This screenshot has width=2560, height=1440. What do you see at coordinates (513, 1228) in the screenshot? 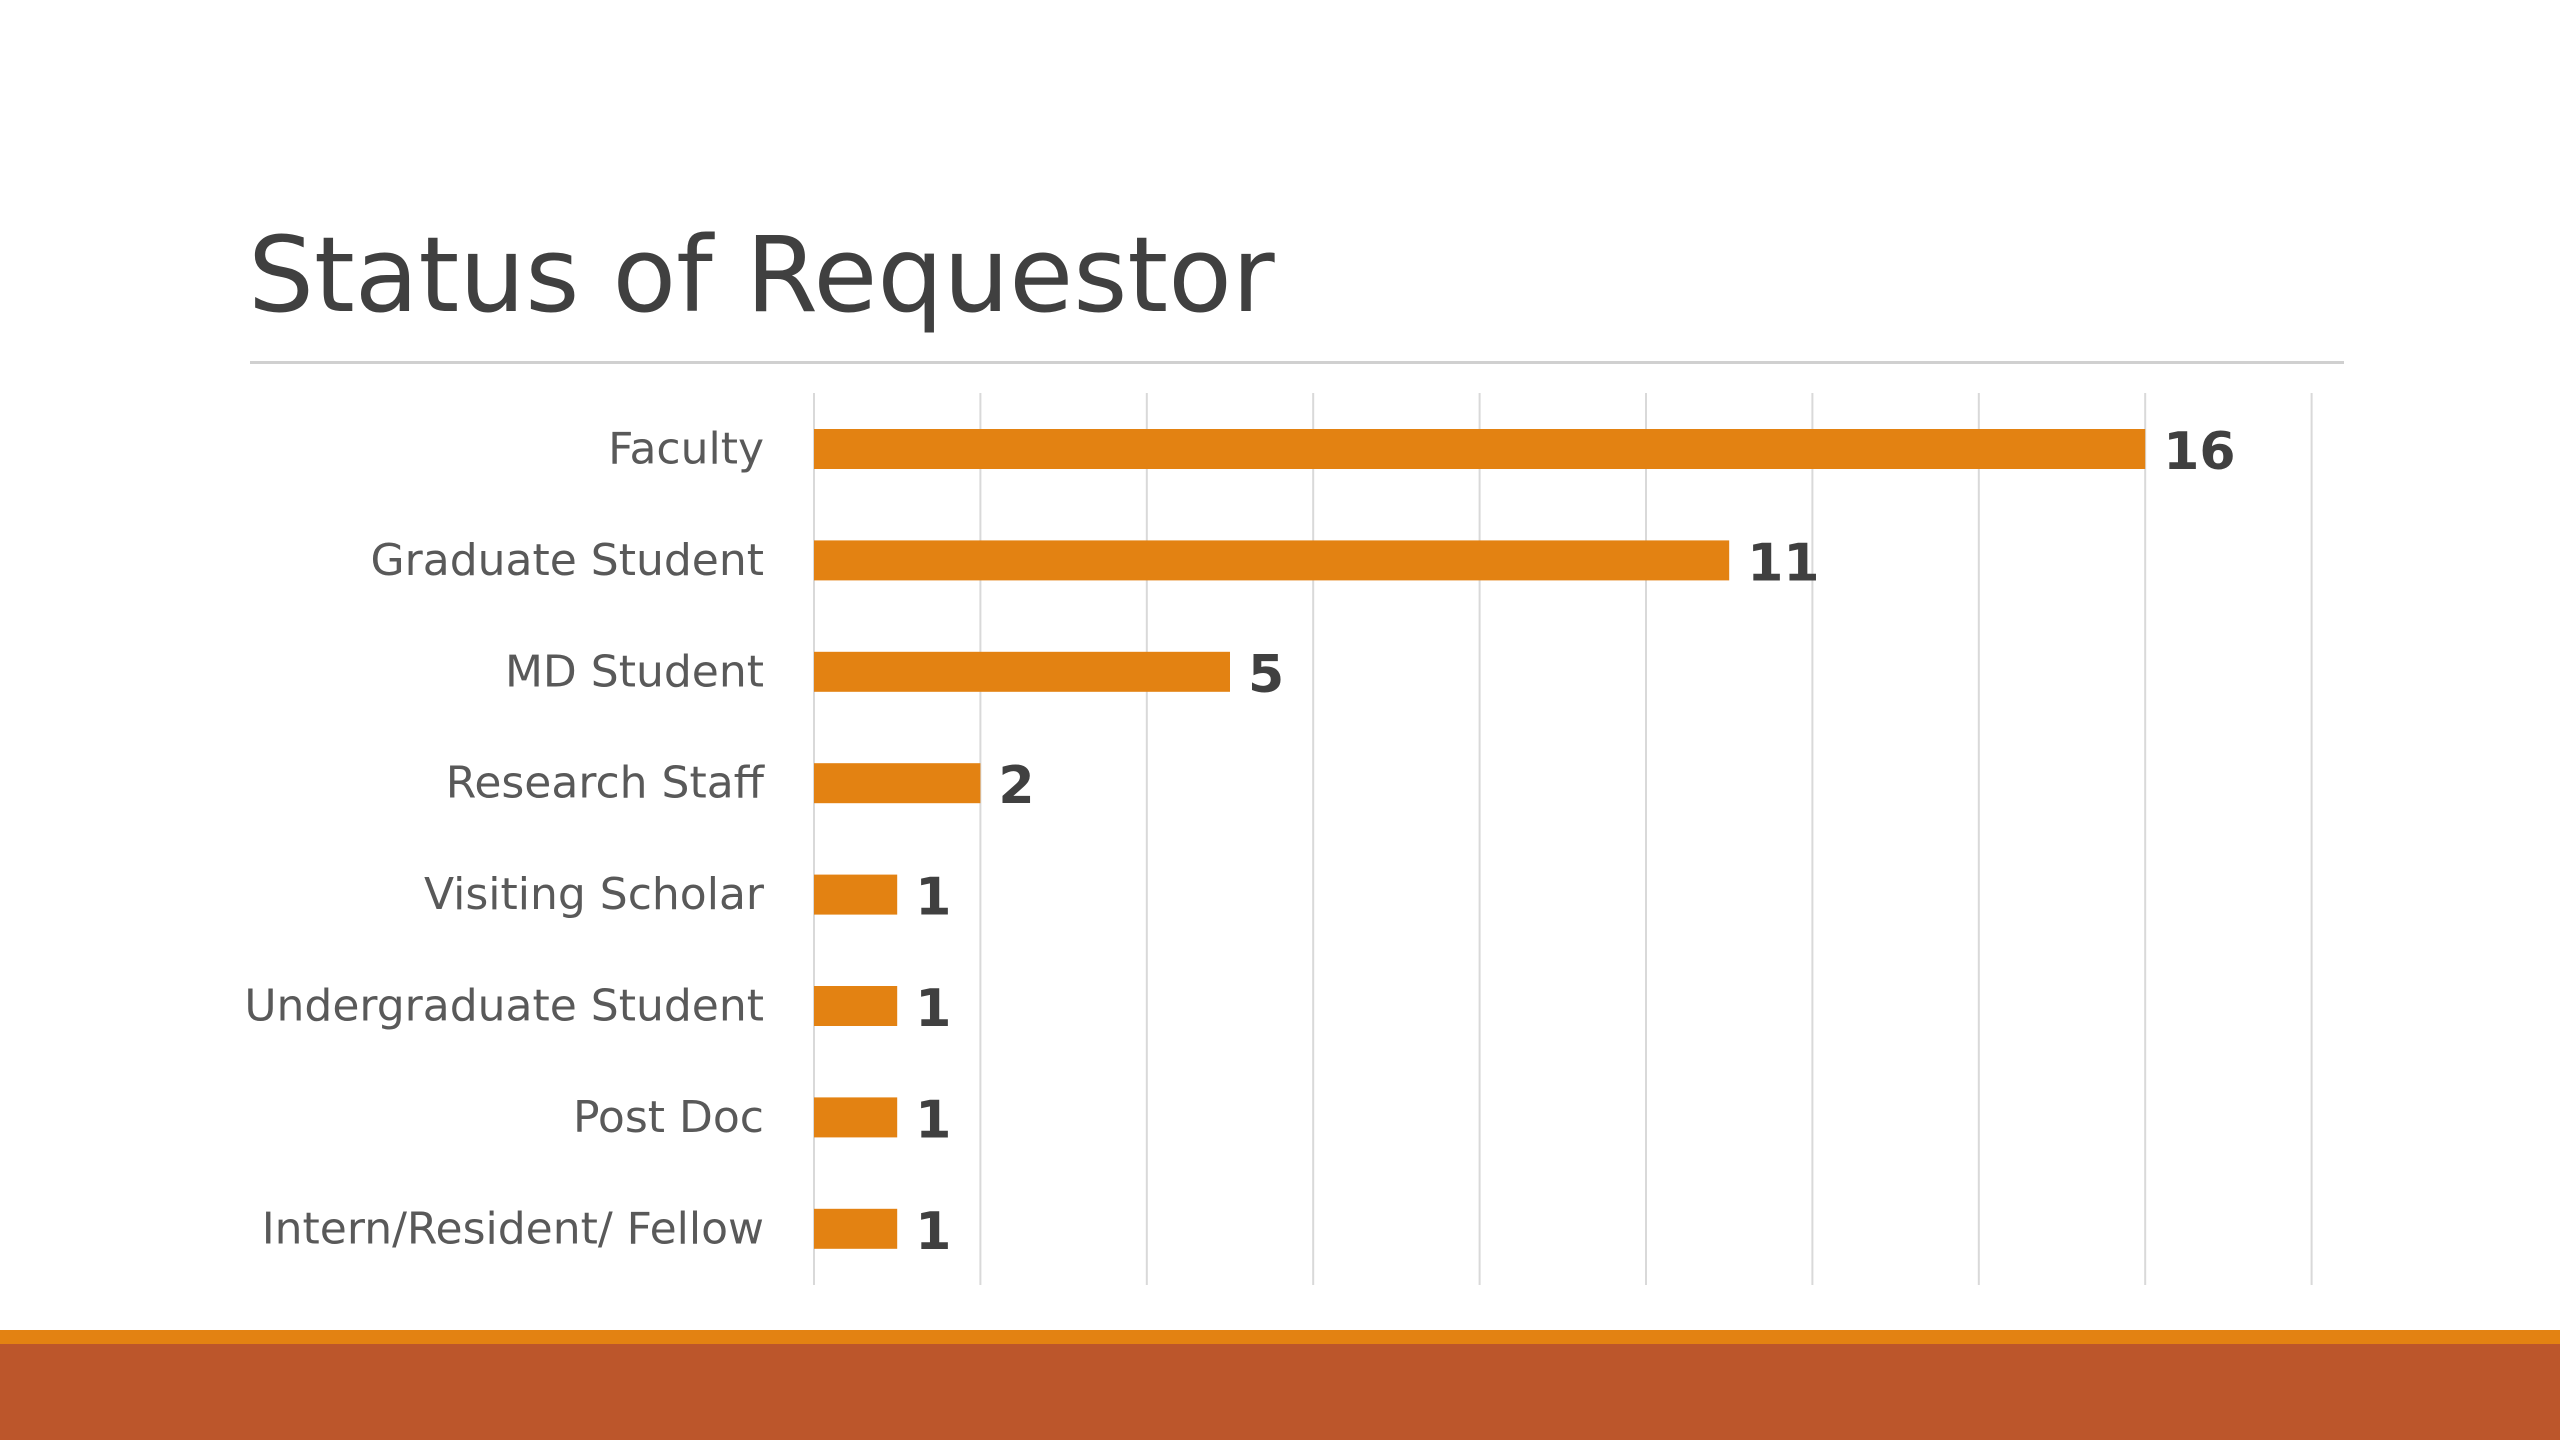
I see `category-label: Intern/Resident/ Fellow` at bounding box center [513, 1228].